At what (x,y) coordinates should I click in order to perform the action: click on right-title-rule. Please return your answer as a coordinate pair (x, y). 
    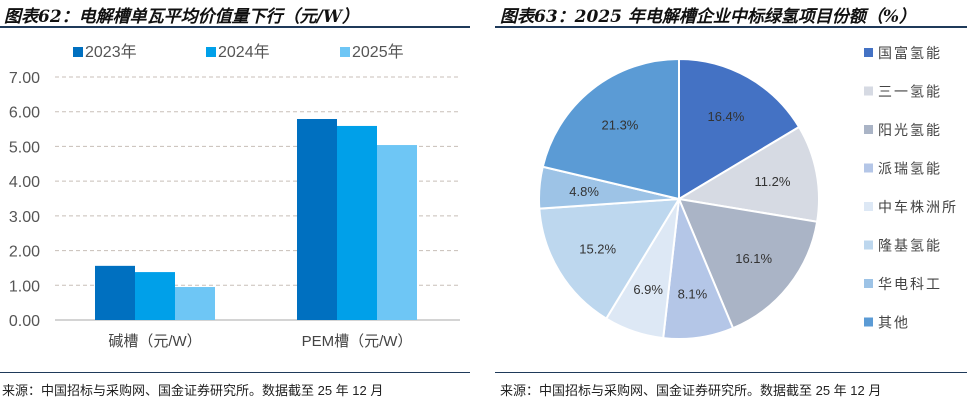
    Looking at the image, I should click on (731, 27).